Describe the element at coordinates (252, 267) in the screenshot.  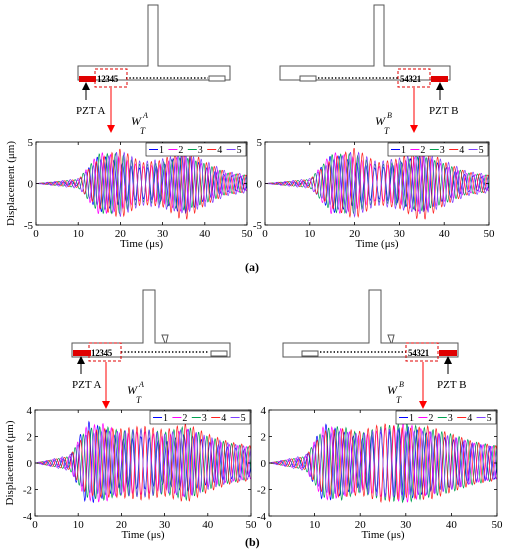
I see `panel-label-a: (a)` at that location.